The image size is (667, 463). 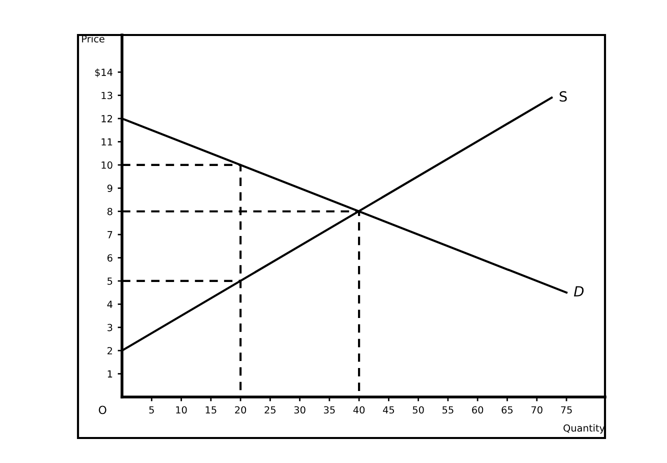 I want to click on y-tick-label: 3, so click(x=110, y=328).